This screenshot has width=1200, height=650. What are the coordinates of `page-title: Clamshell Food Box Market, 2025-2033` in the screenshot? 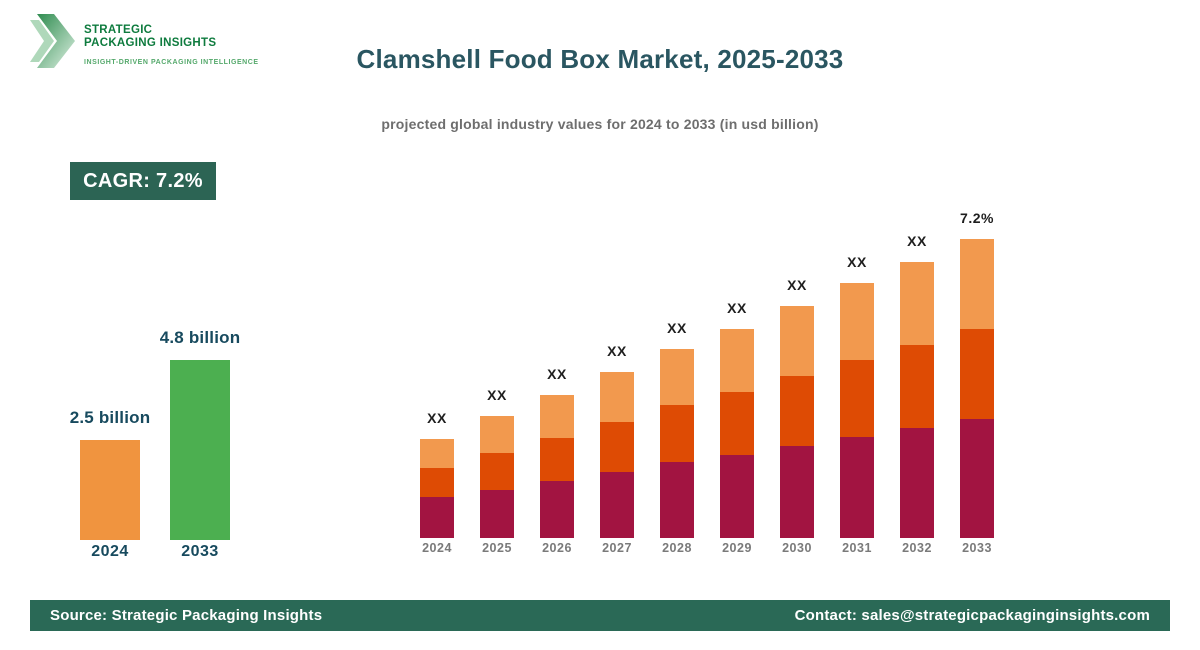 It's located at (600, 59).